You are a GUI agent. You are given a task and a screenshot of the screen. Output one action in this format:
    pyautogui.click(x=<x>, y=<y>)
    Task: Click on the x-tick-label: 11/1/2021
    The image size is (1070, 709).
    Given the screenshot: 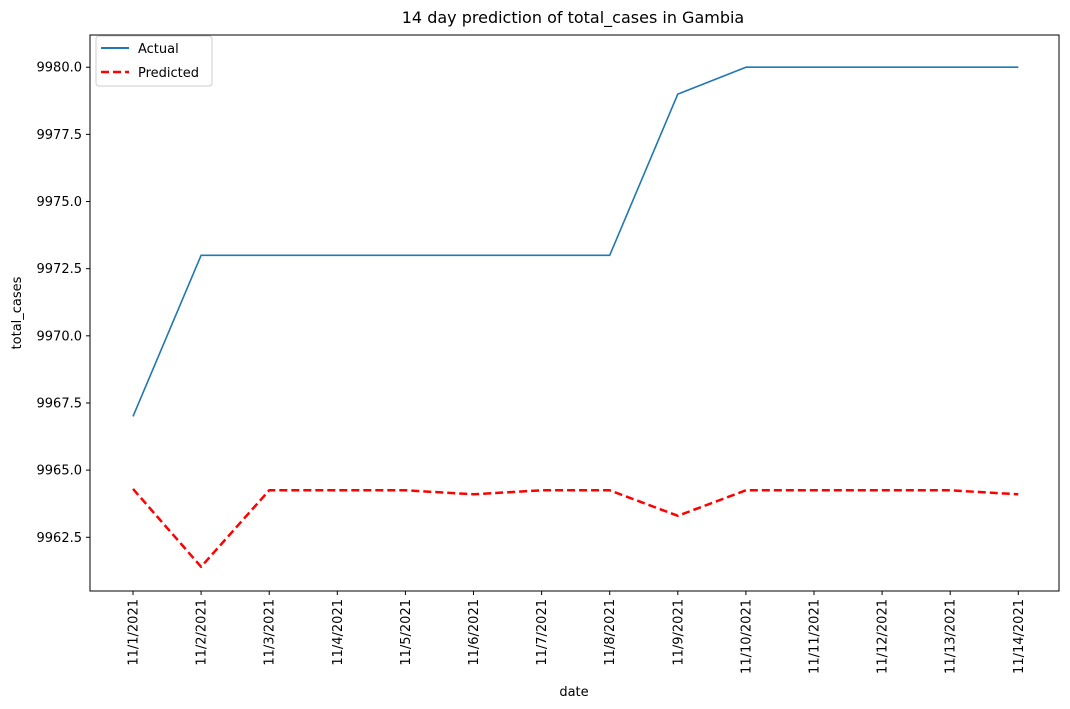 What is the action you would take?
    pyautogui.click(x=134, y=632)
    